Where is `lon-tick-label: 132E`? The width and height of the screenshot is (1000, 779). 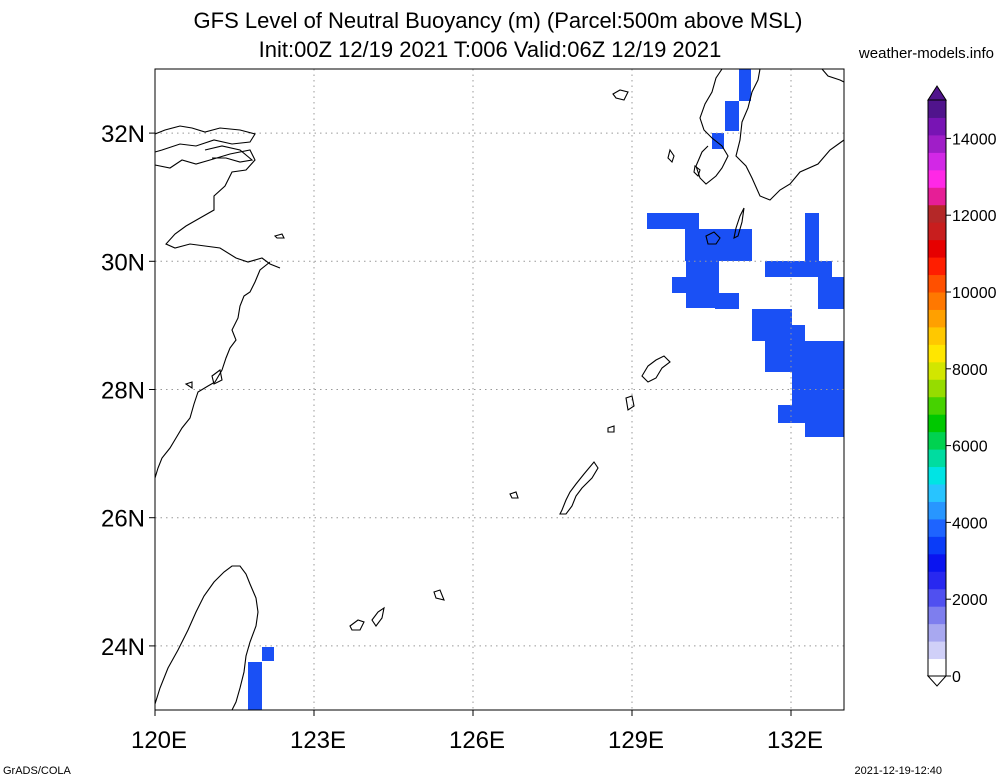 lon-tick-label: 132E is located at coordinates (795, 740).